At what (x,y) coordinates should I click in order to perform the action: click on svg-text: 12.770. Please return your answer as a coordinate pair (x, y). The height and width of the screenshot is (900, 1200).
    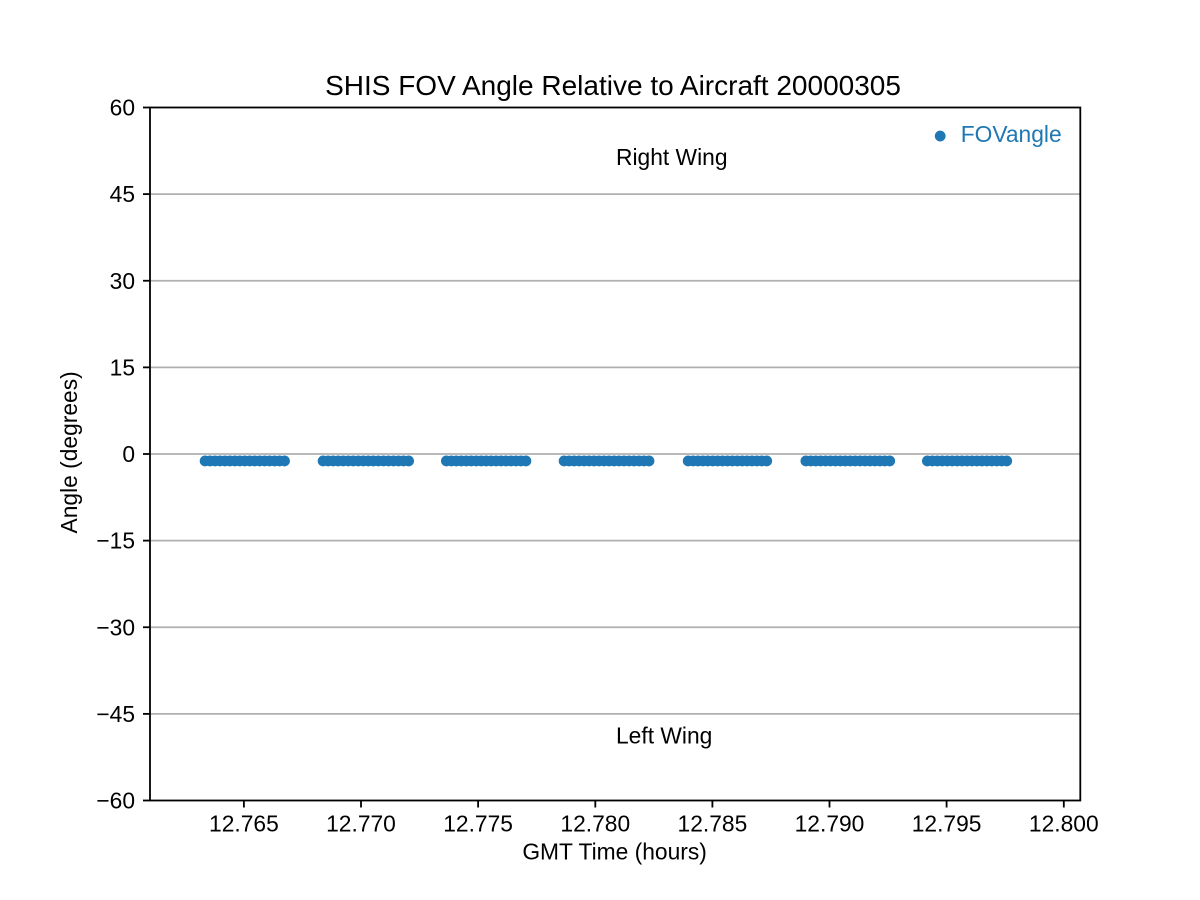
    Looking at the image, I should click on (361, 824).